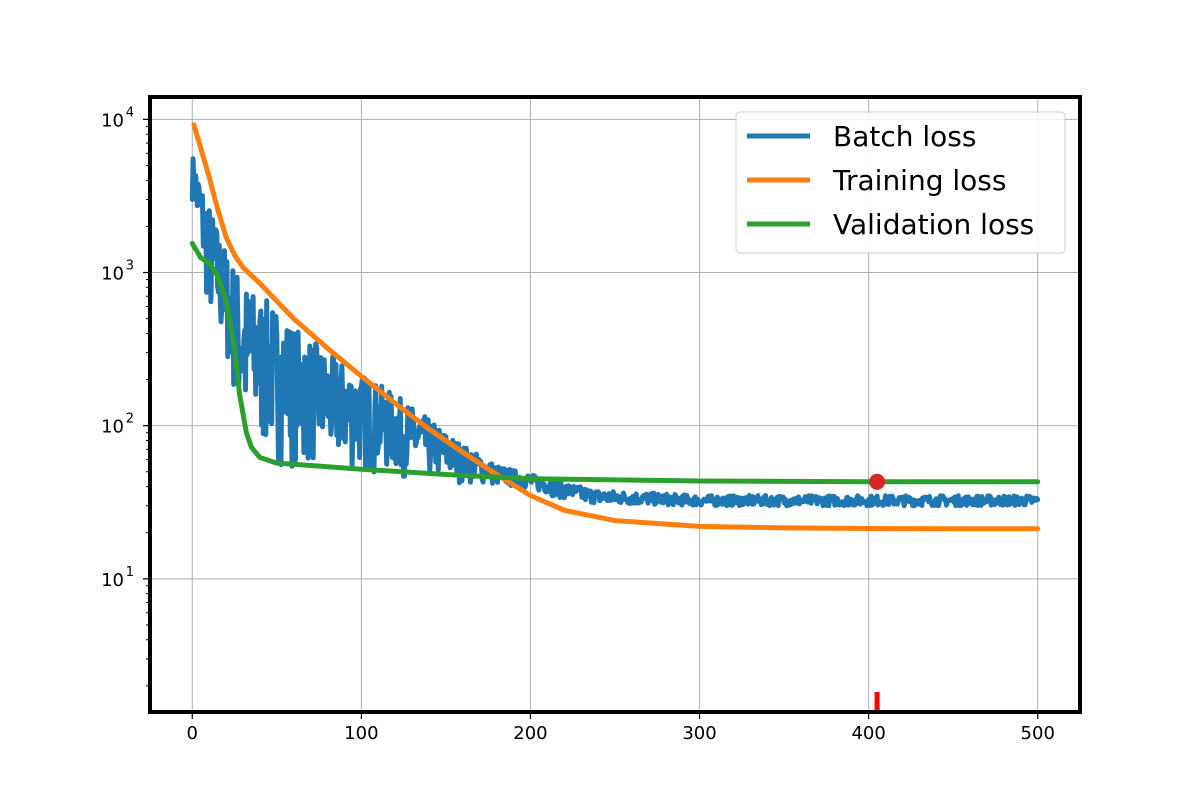 The width and height of the screenshot is (1200, 800). I want to click on y-tick-exponent: 3, so click(130, 266).